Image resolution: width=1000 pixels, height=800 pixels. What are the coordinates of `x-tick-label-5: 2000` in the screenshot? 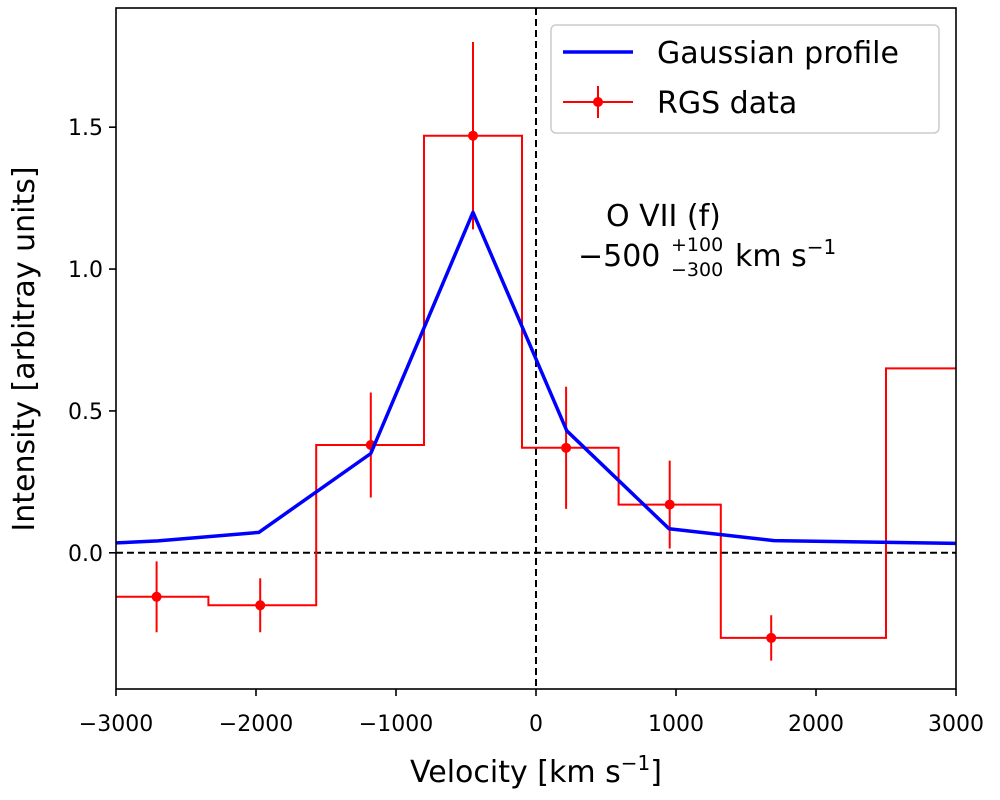 It's located at (816, 724).